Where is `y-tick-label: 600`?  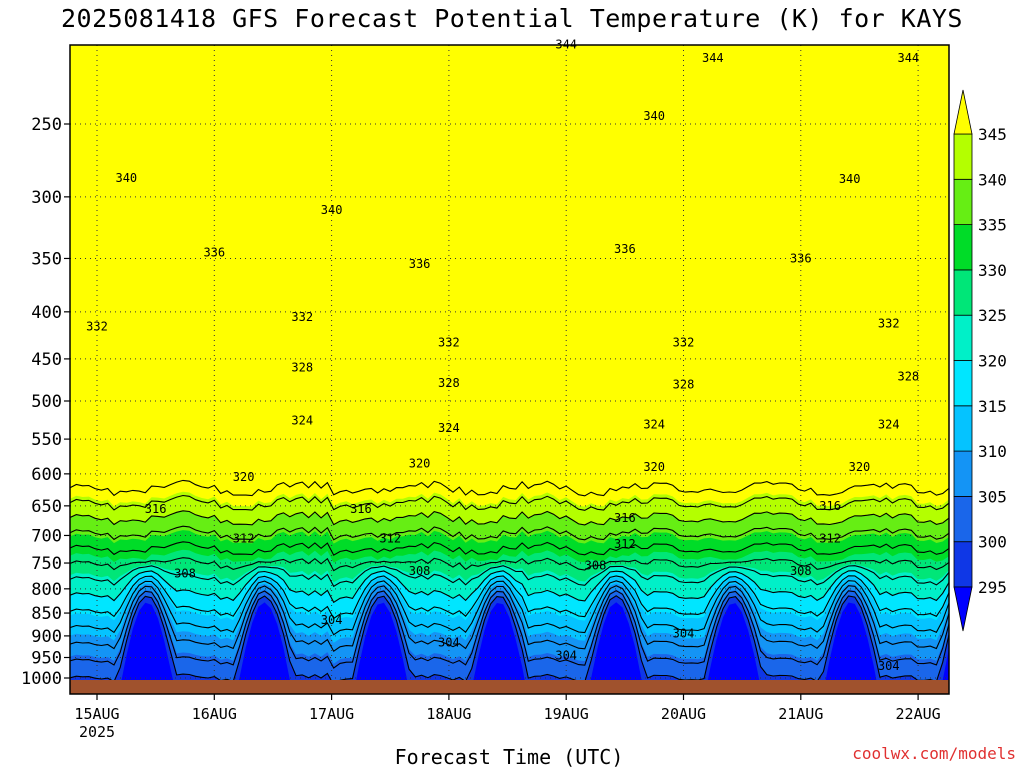
y-tick-label: 600 is located at coordinates (46, 475).